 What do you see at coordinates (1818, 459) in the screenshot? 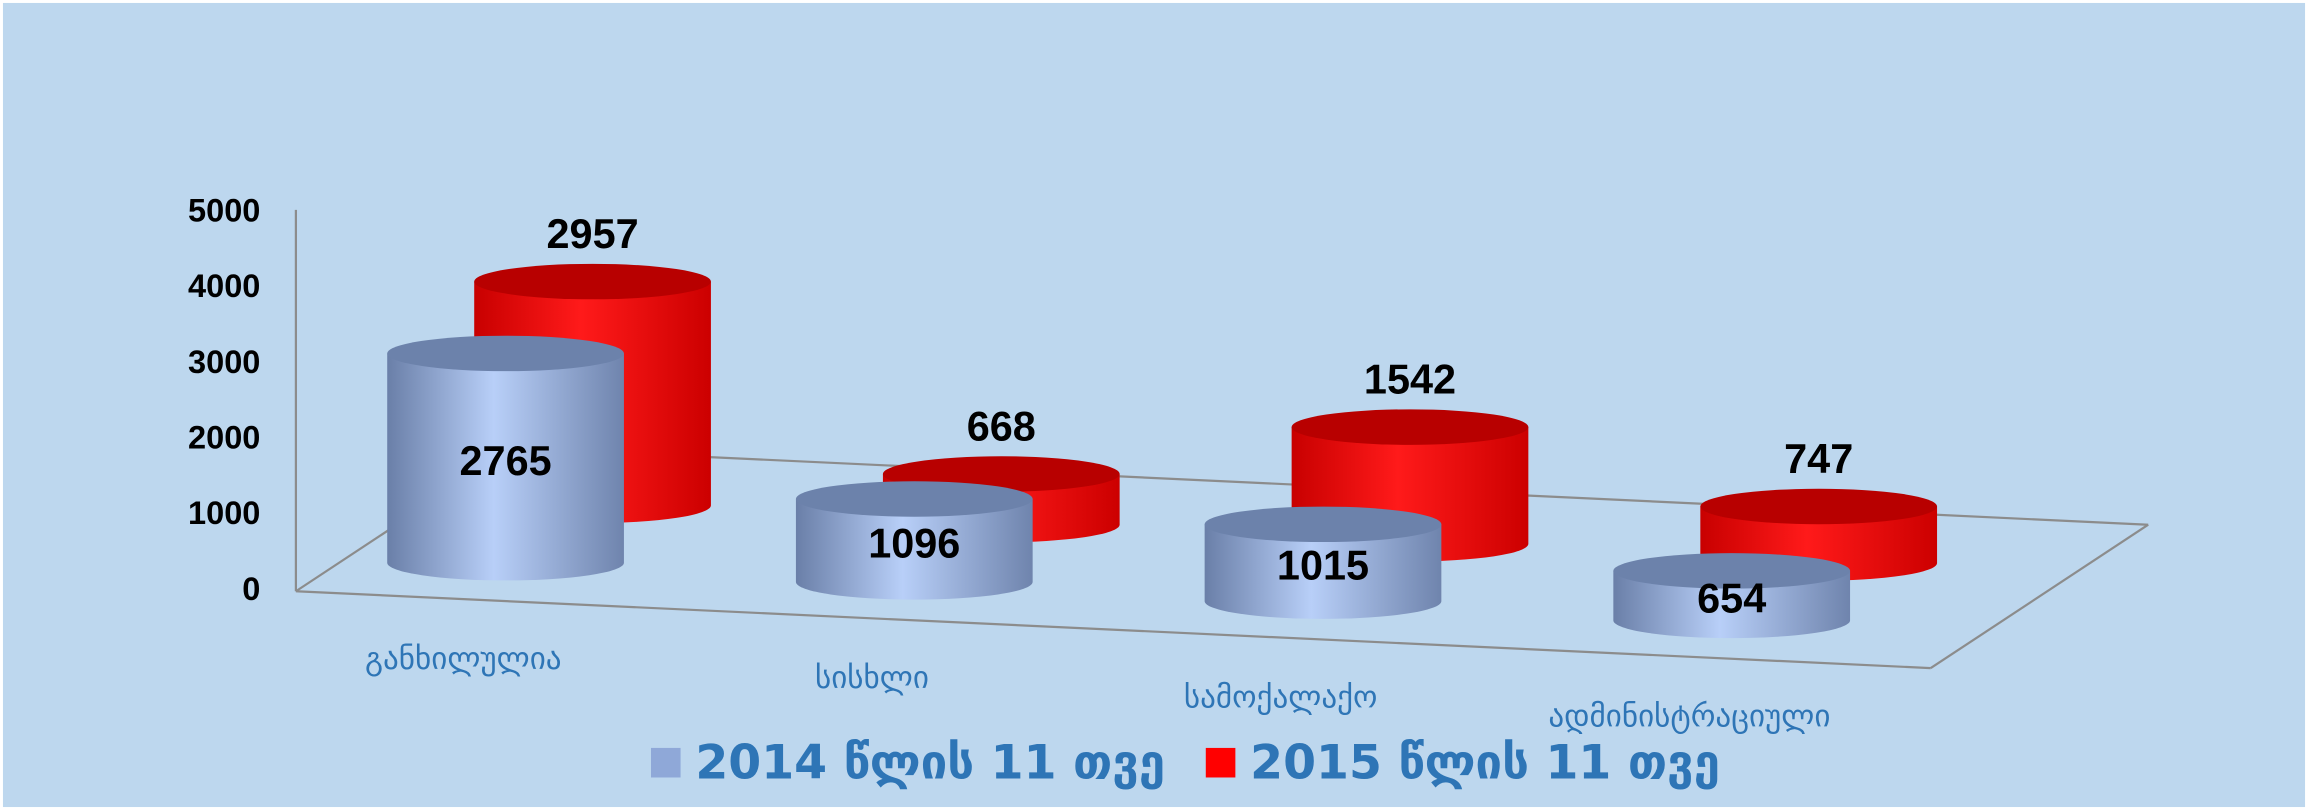
I see `data-label: 747` at bounding box center [1818, 459].